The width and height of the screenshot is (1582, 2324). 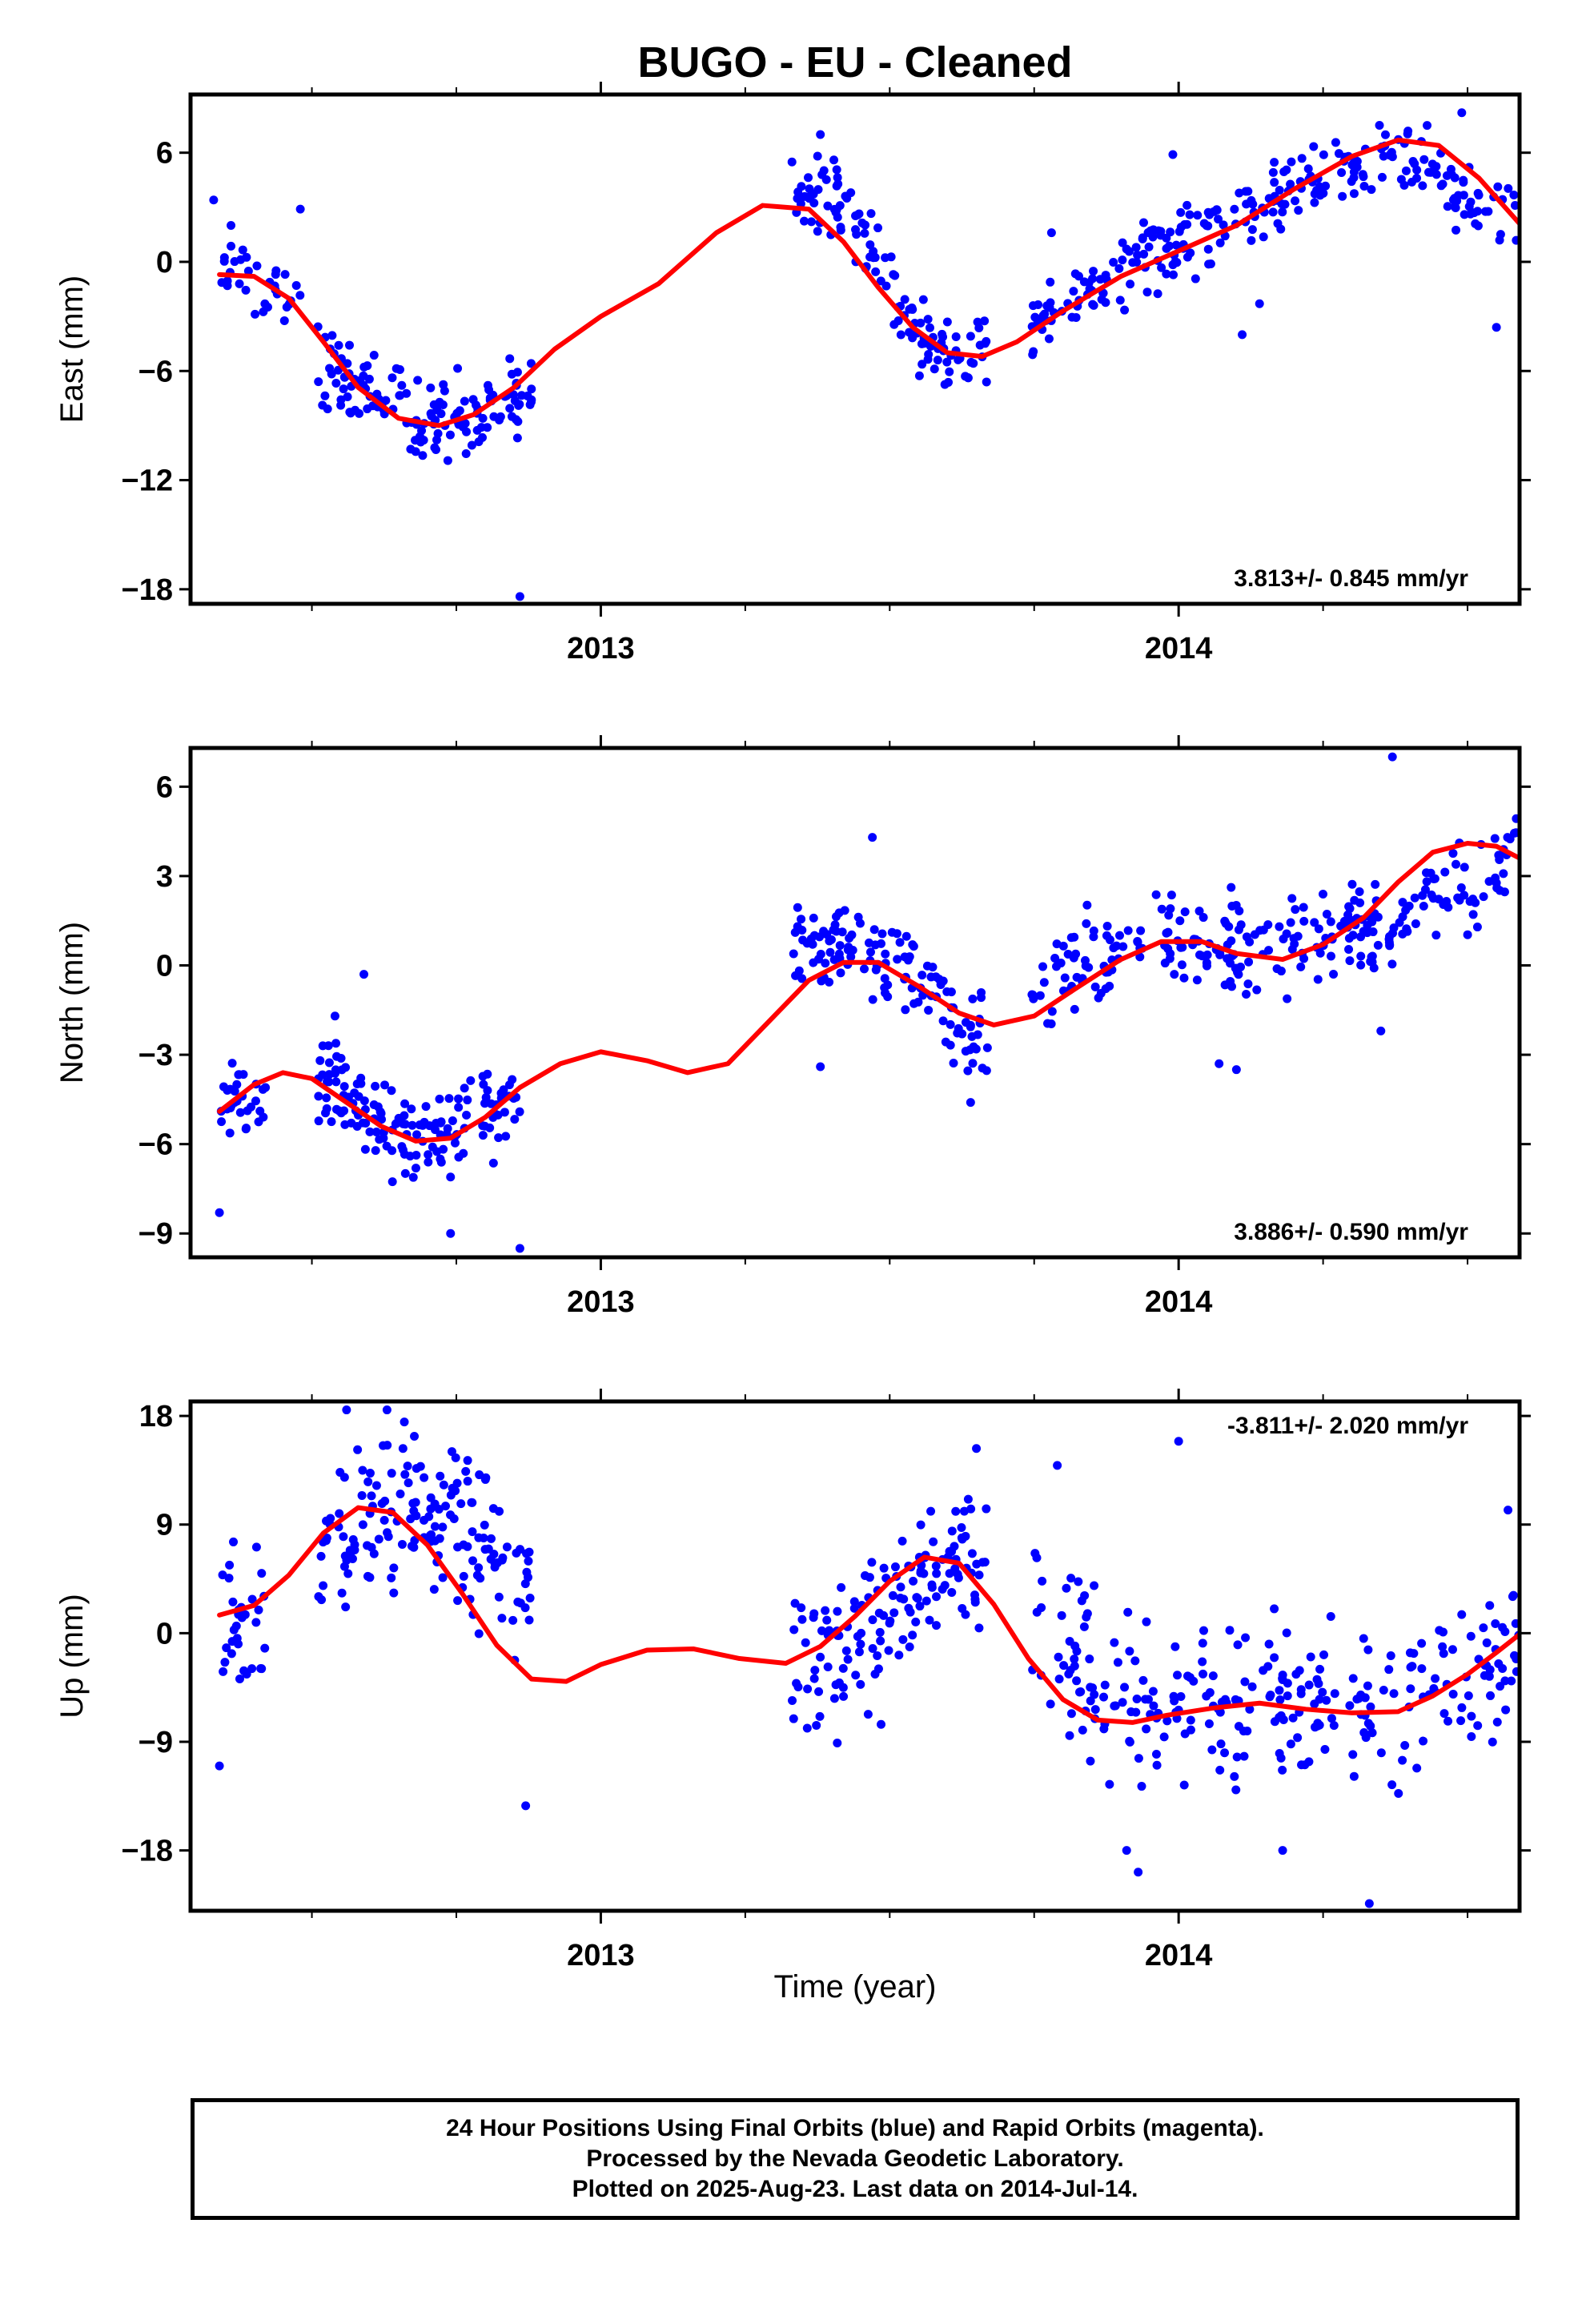 What do you see at coordinates (147, 590) in the screenshot?
I see `y-tick-label: −18` at bounding box center [147, 590].